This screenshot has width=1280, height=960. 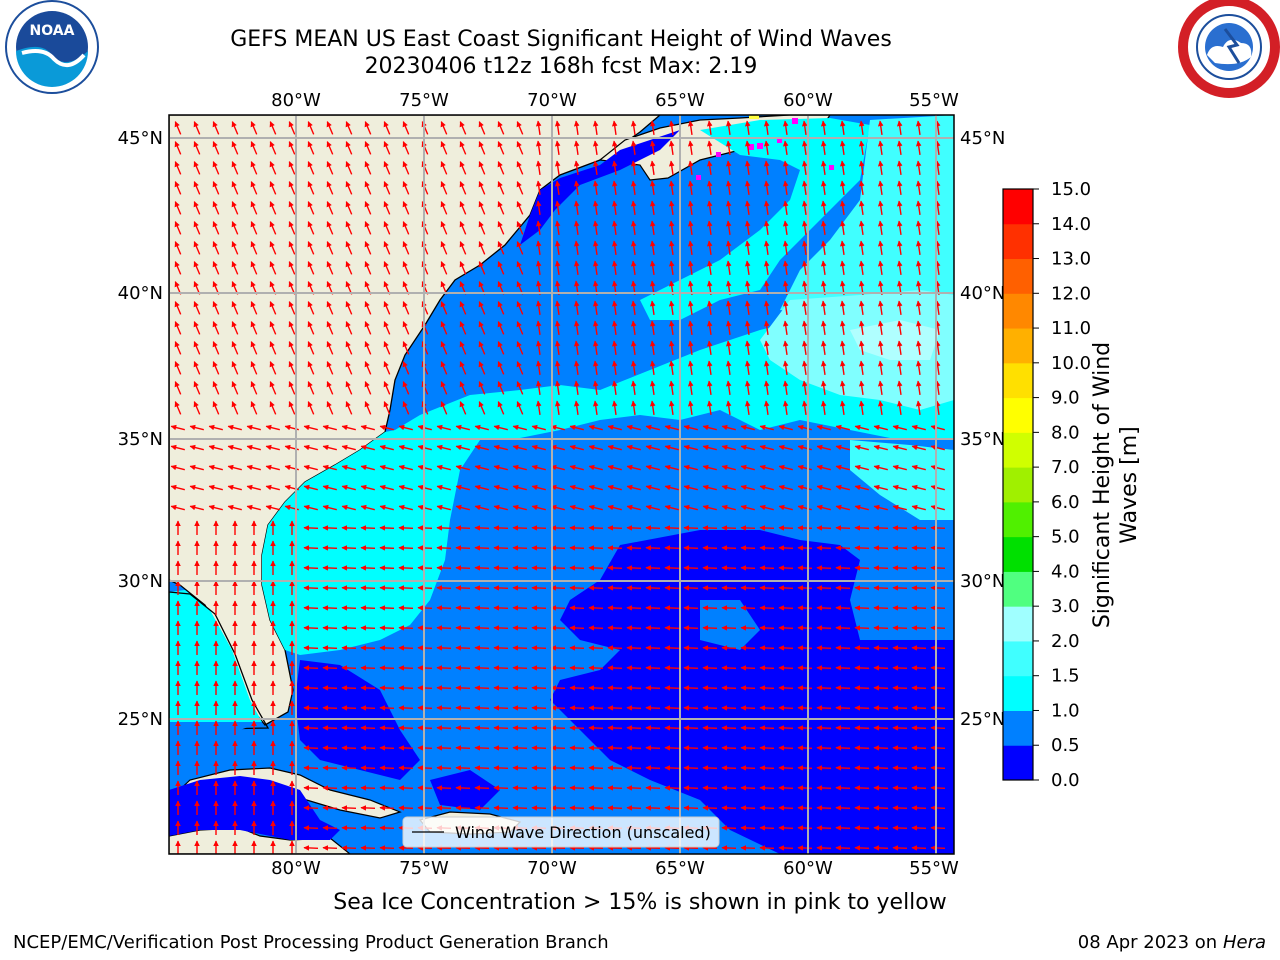 I want to click on lat-tick-left: 30°N, so click(x=140, y=581).